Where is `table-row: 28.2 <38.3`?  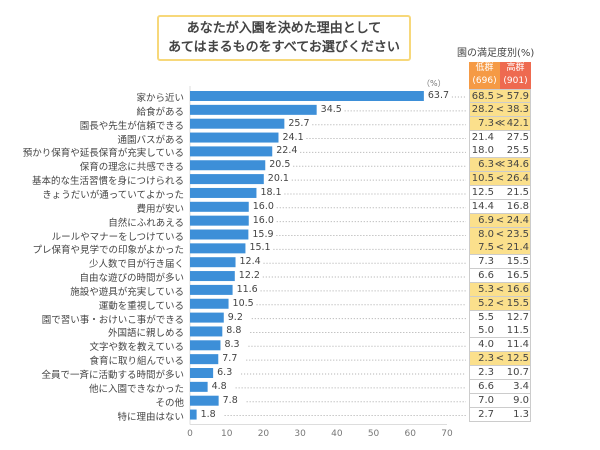 table-row: 28.2 <38.3 is located at coordinates (500, 109).